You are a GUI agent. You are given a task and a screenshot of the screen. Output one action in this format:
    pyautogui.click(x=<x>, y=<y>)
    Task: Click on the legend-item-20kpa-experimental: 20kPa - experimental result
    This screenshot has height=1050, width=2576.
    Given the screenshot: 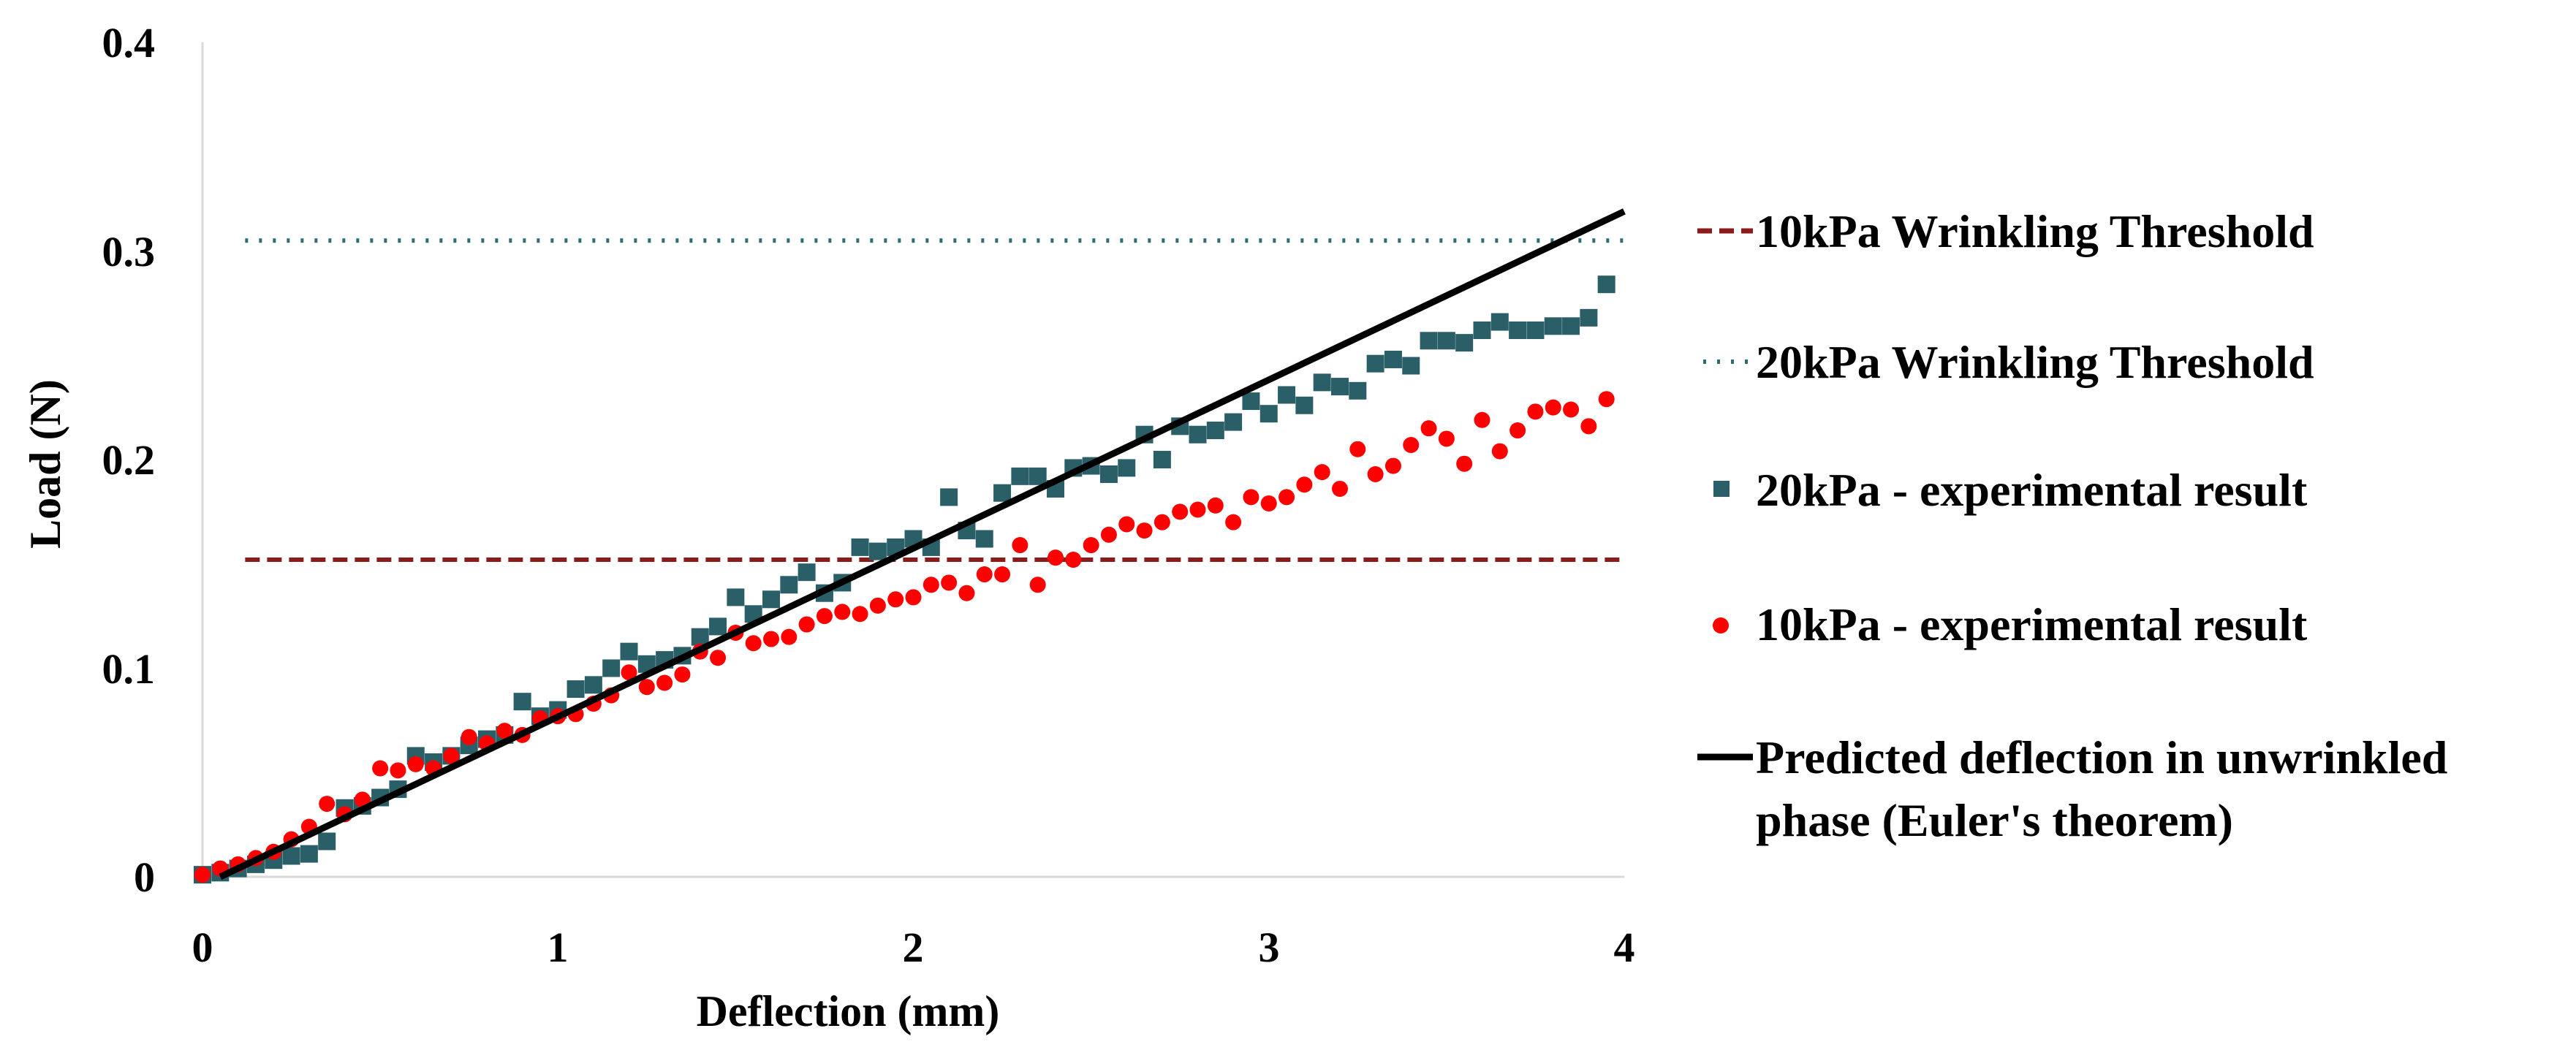 What is the action you would take?
    pyautogui.click(x=2010, y=490)
    